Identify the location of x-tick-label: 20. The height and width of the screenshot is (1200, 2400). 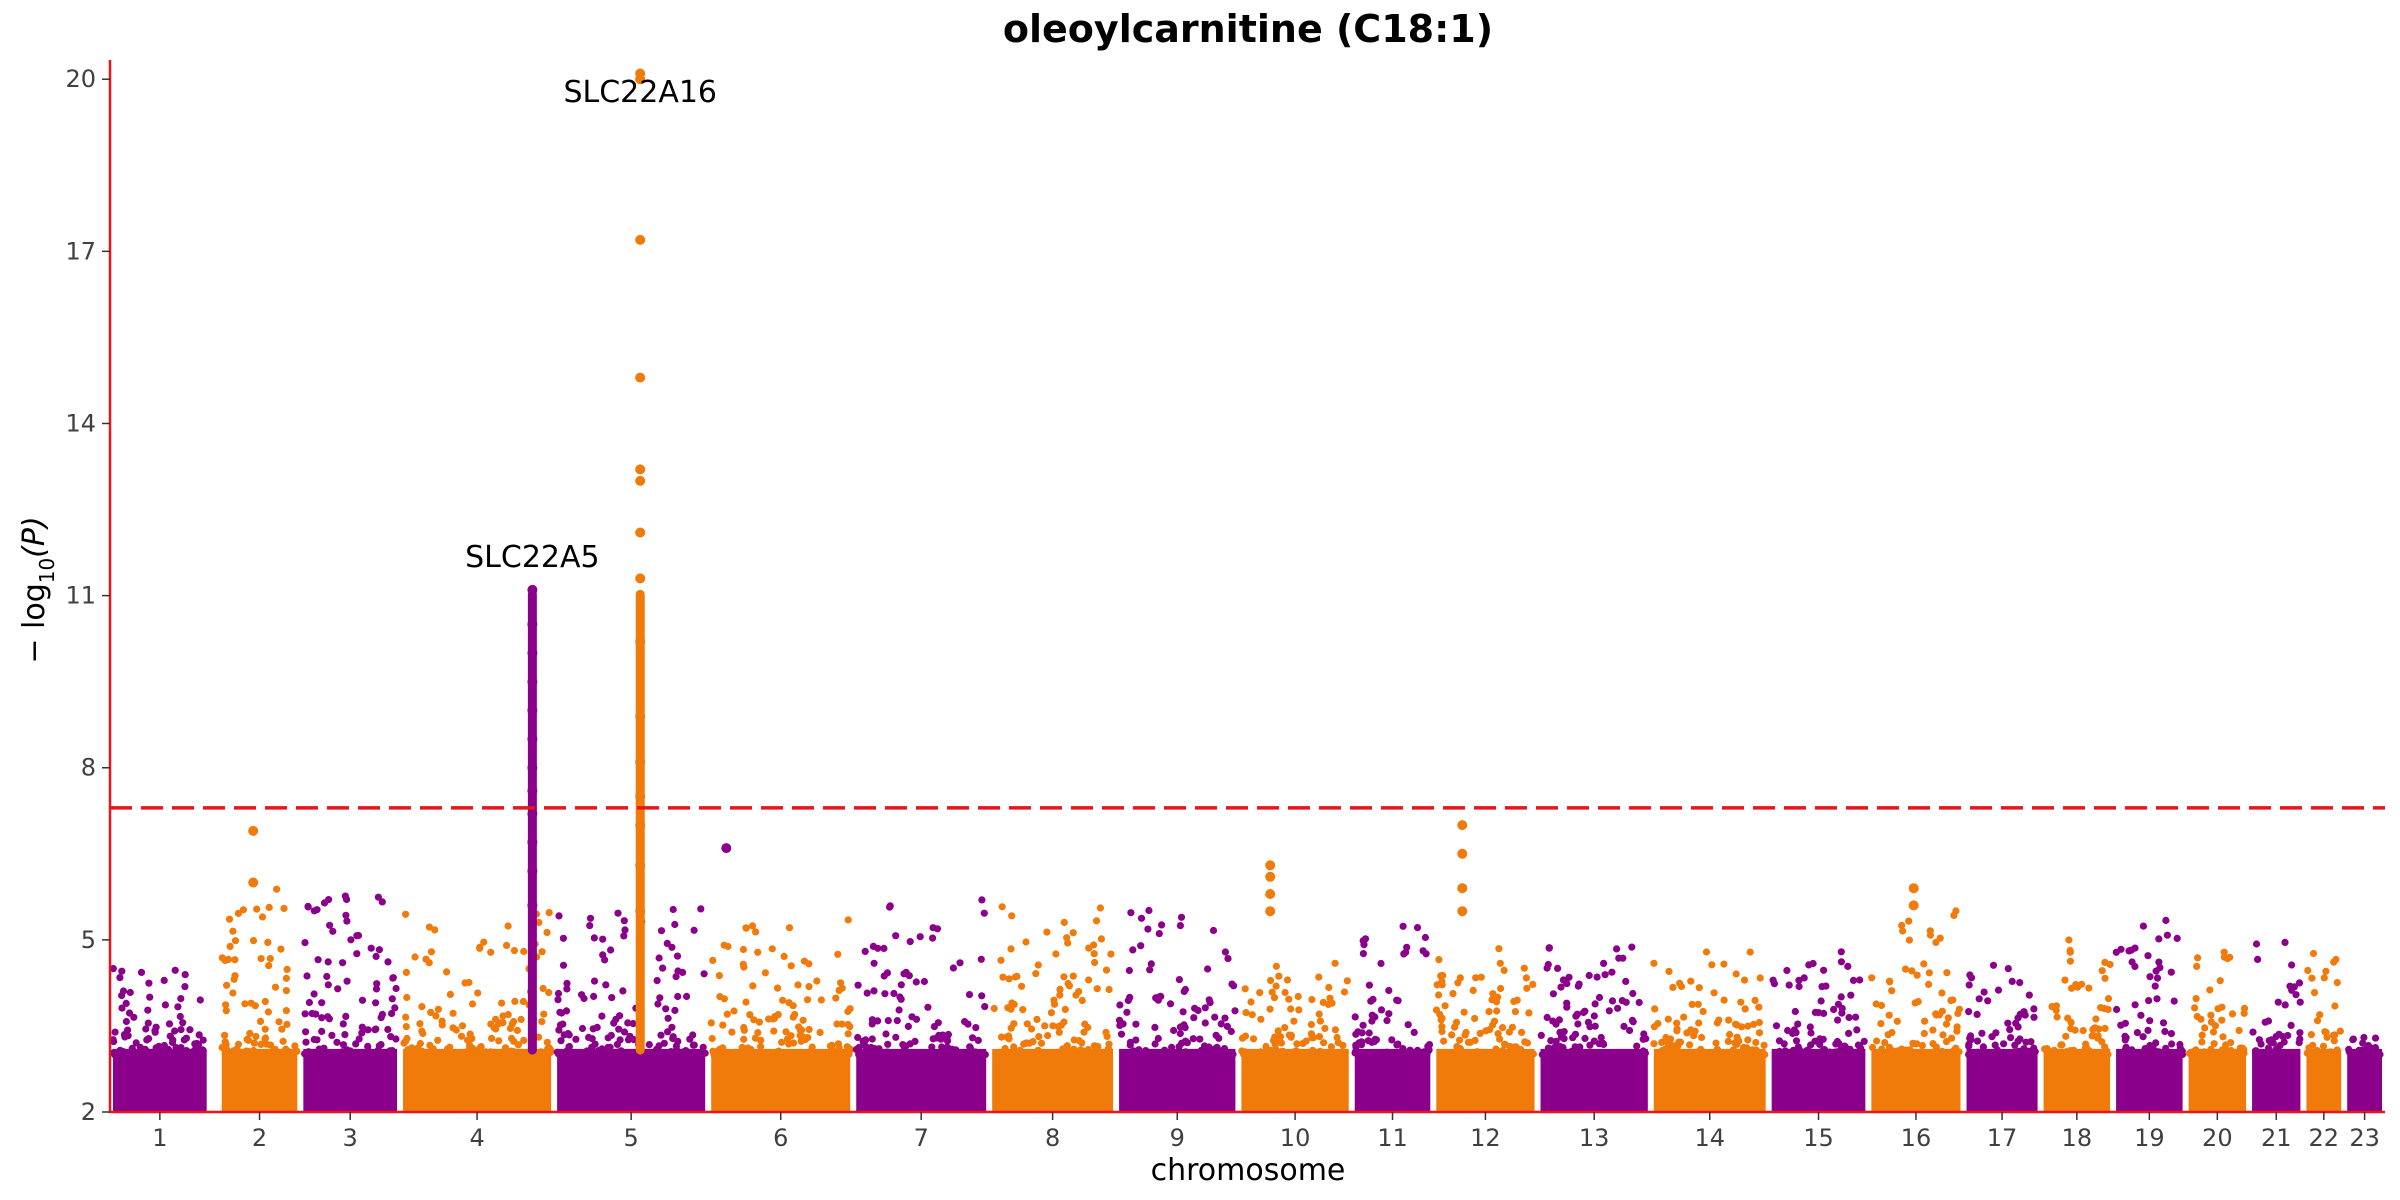
(2217, 1138).